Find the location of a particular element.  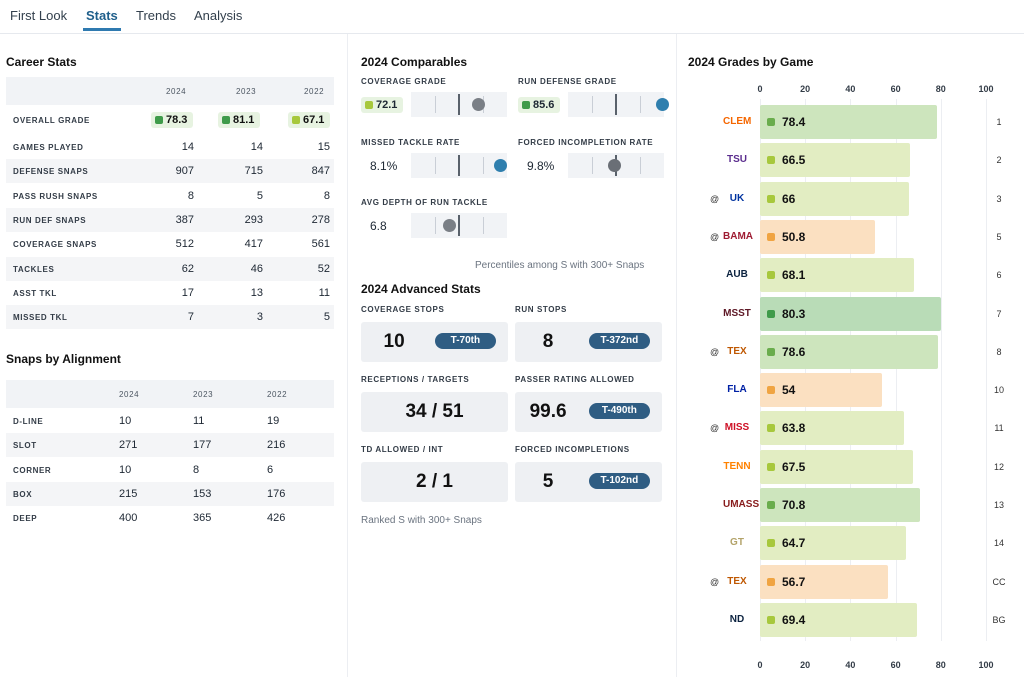

grade-bar: 78.4 is located at coordinates (849, 122).